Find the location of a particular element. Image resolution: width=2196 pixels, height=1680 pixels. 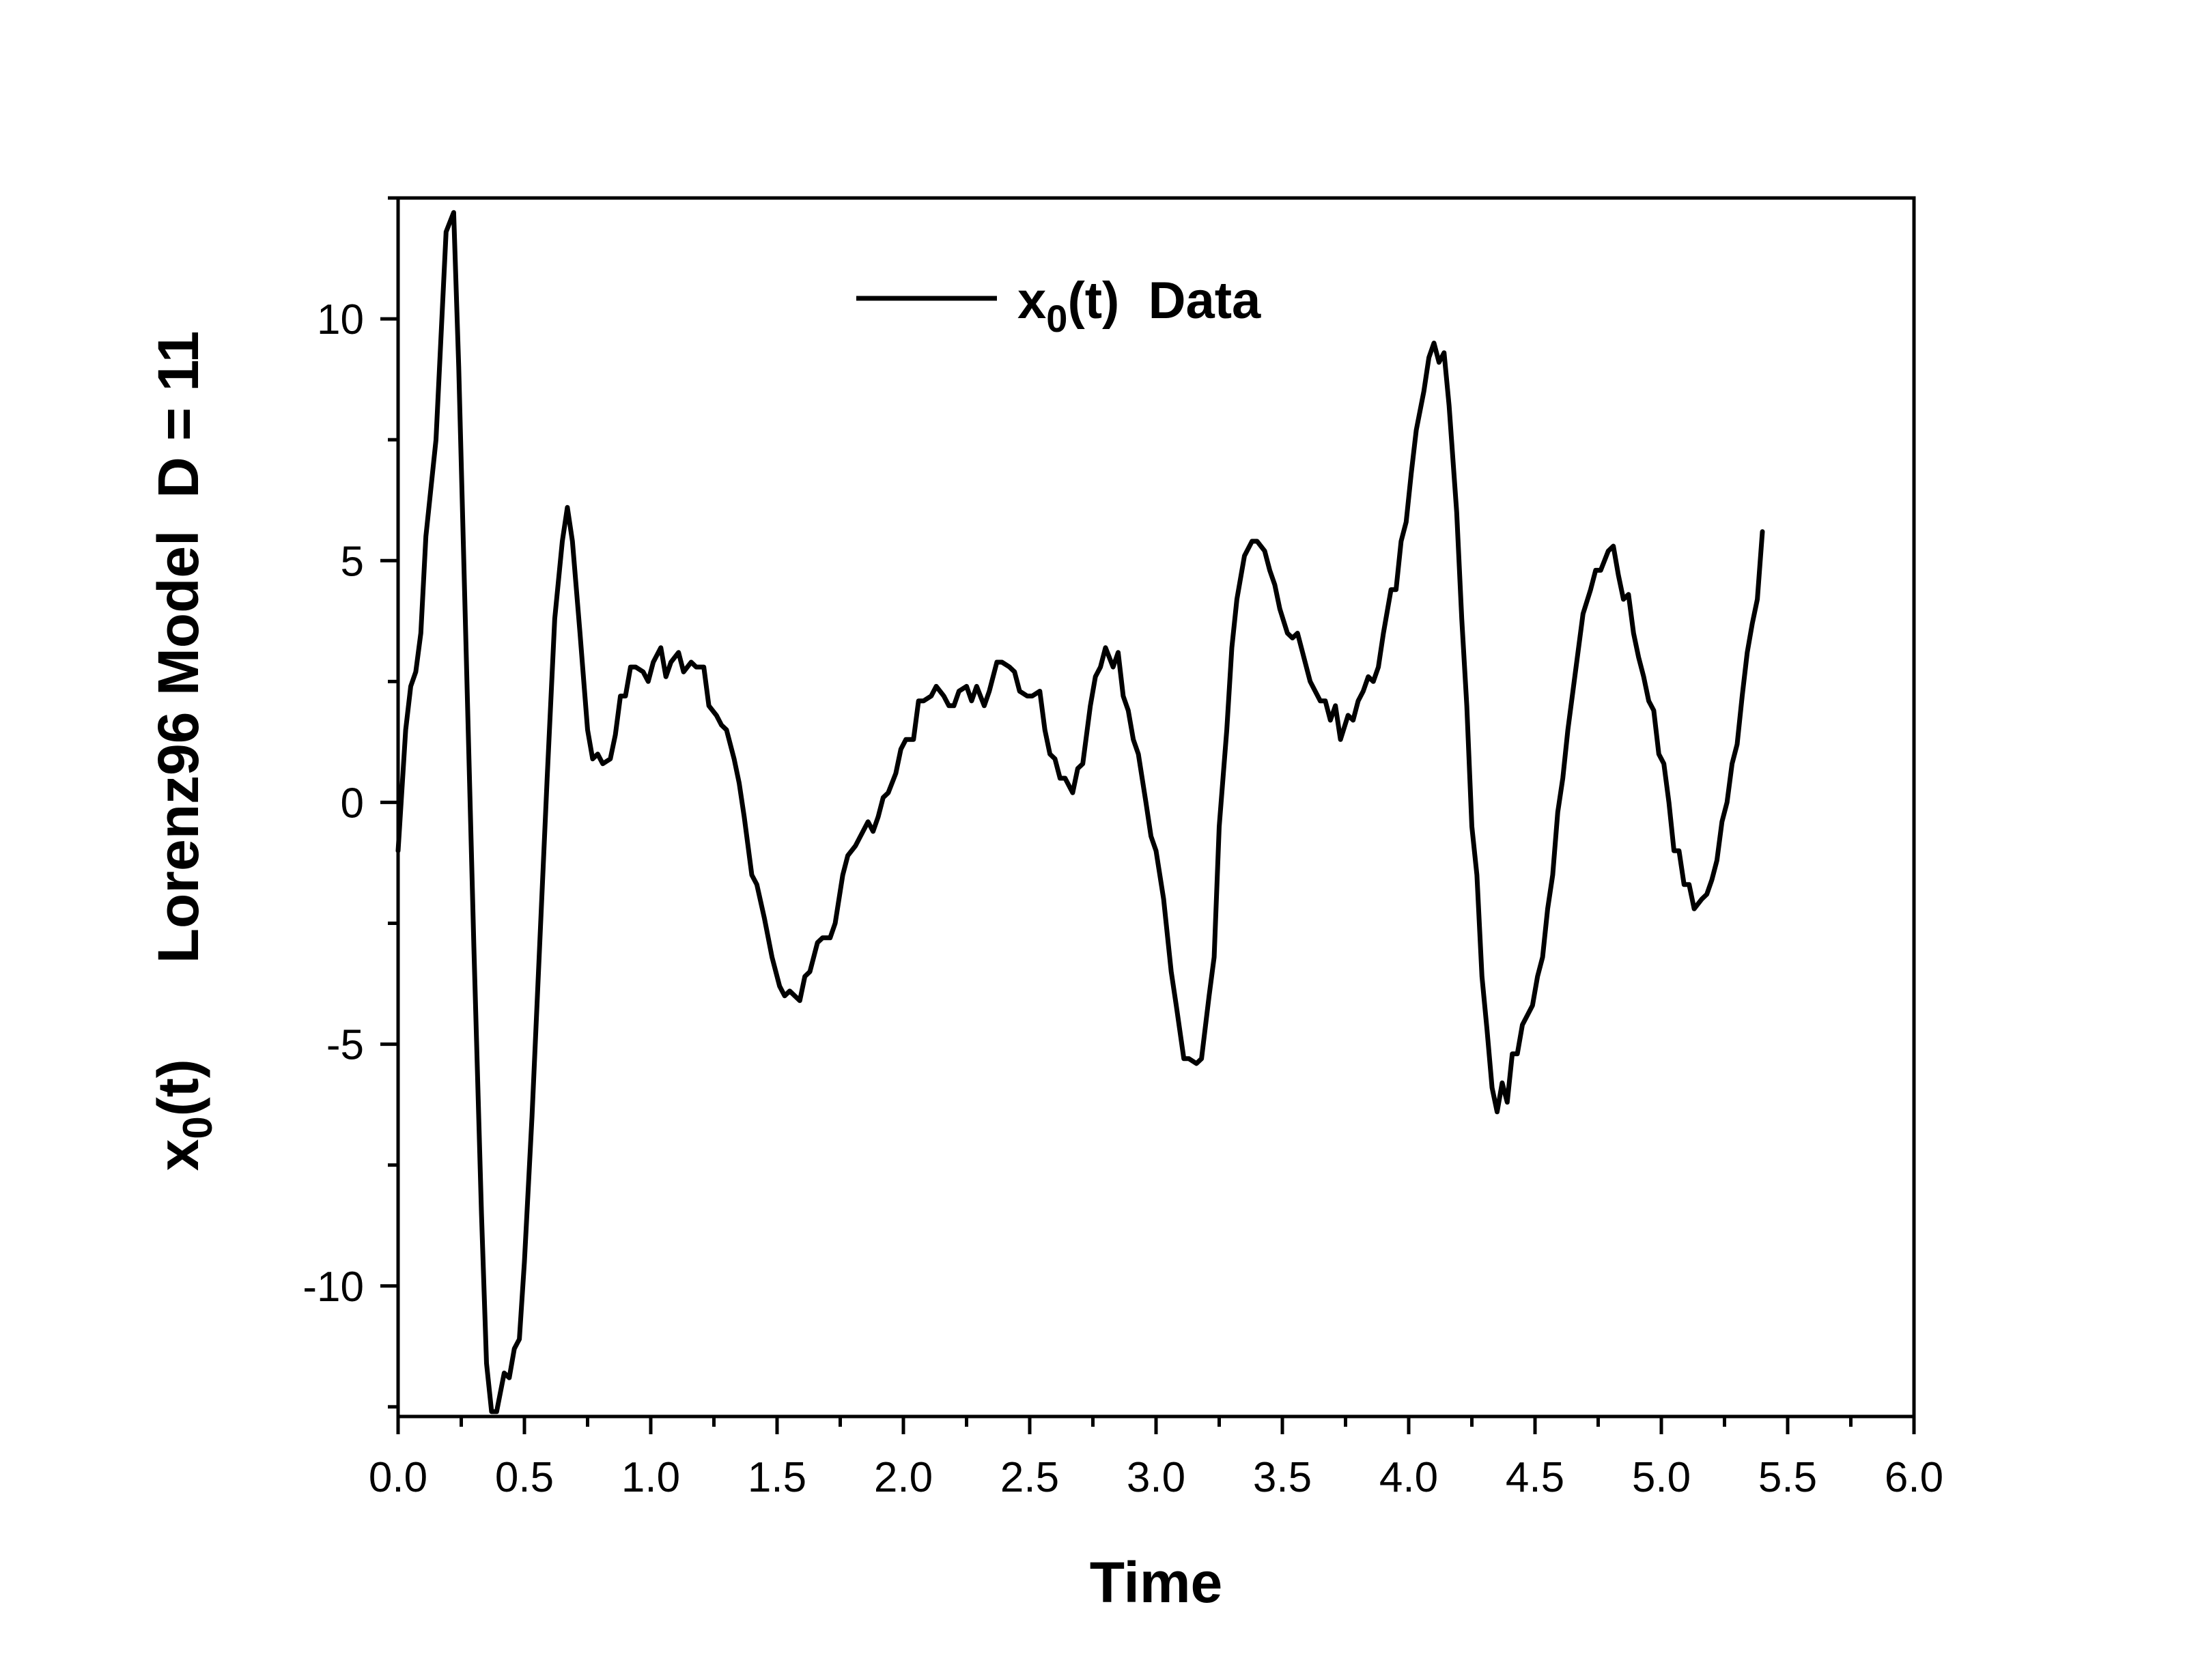

legend-label-subscript: 0 is located at coordinates (1056, 318).